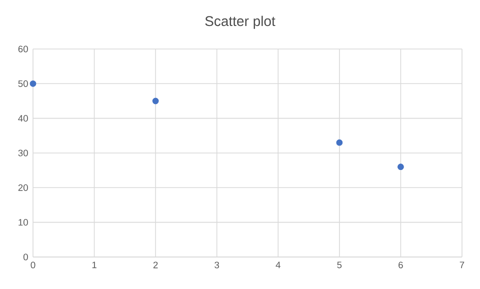  I want to click on y-tick-label: 40, so click(23, 118).